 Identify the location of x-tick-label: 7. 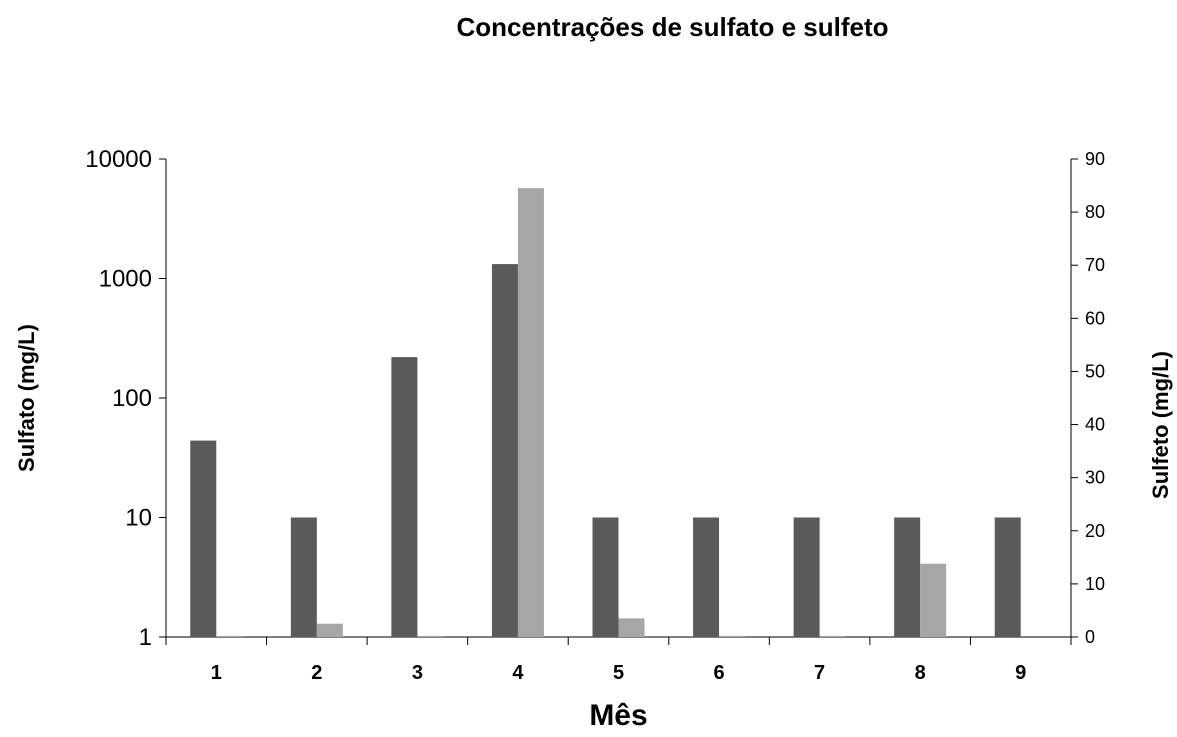
(819, 673).